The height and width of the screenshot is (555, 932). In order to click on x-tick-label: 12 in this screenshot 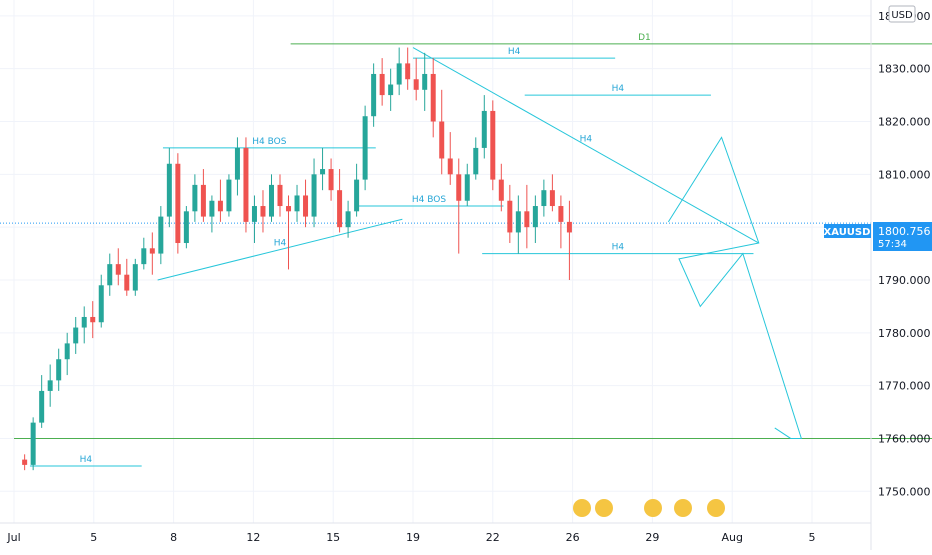, I will do `click(253, 537)`.